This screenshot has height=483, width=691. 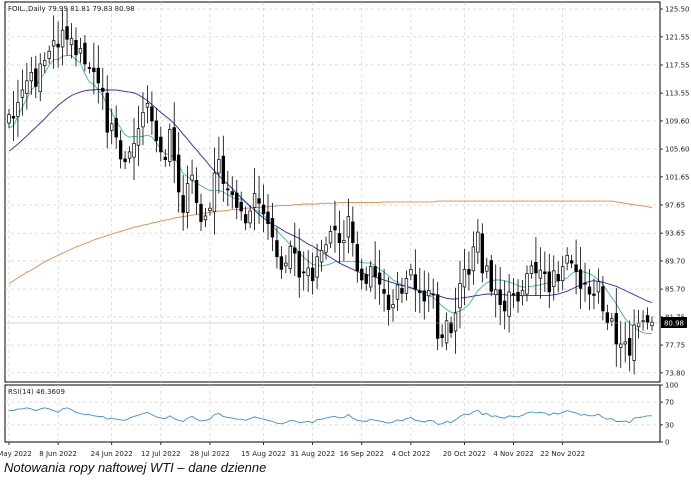 What do you see at coordinates (677, 177) in the screenshot?
I see `y-tick-label: 101.65` at bounding box center [677, 177].